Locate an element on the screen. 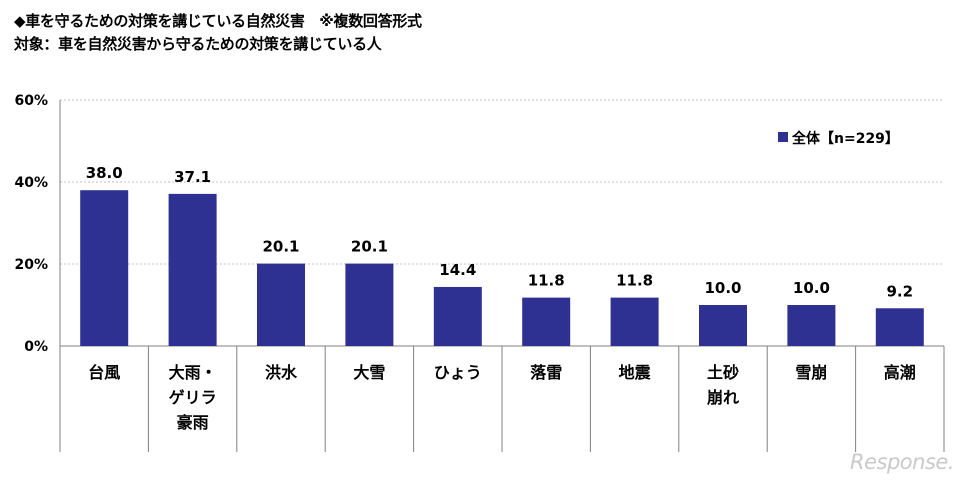 This screenshot has width=968, height=484. x-tick-label: 高潮 is located at coordinates (900, 372).